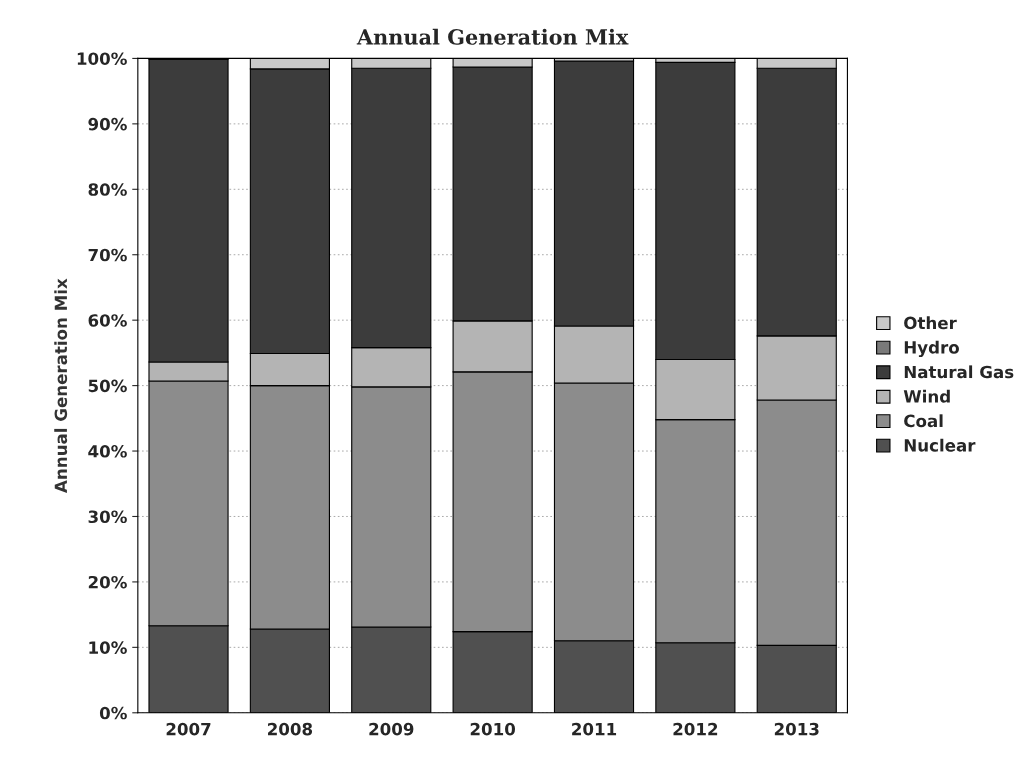 The image size is (1021, 779). What do you see at coordinates (923, 421) in the screenshot?
I see `legend-label: Coal` at bounding box center [923, 421].